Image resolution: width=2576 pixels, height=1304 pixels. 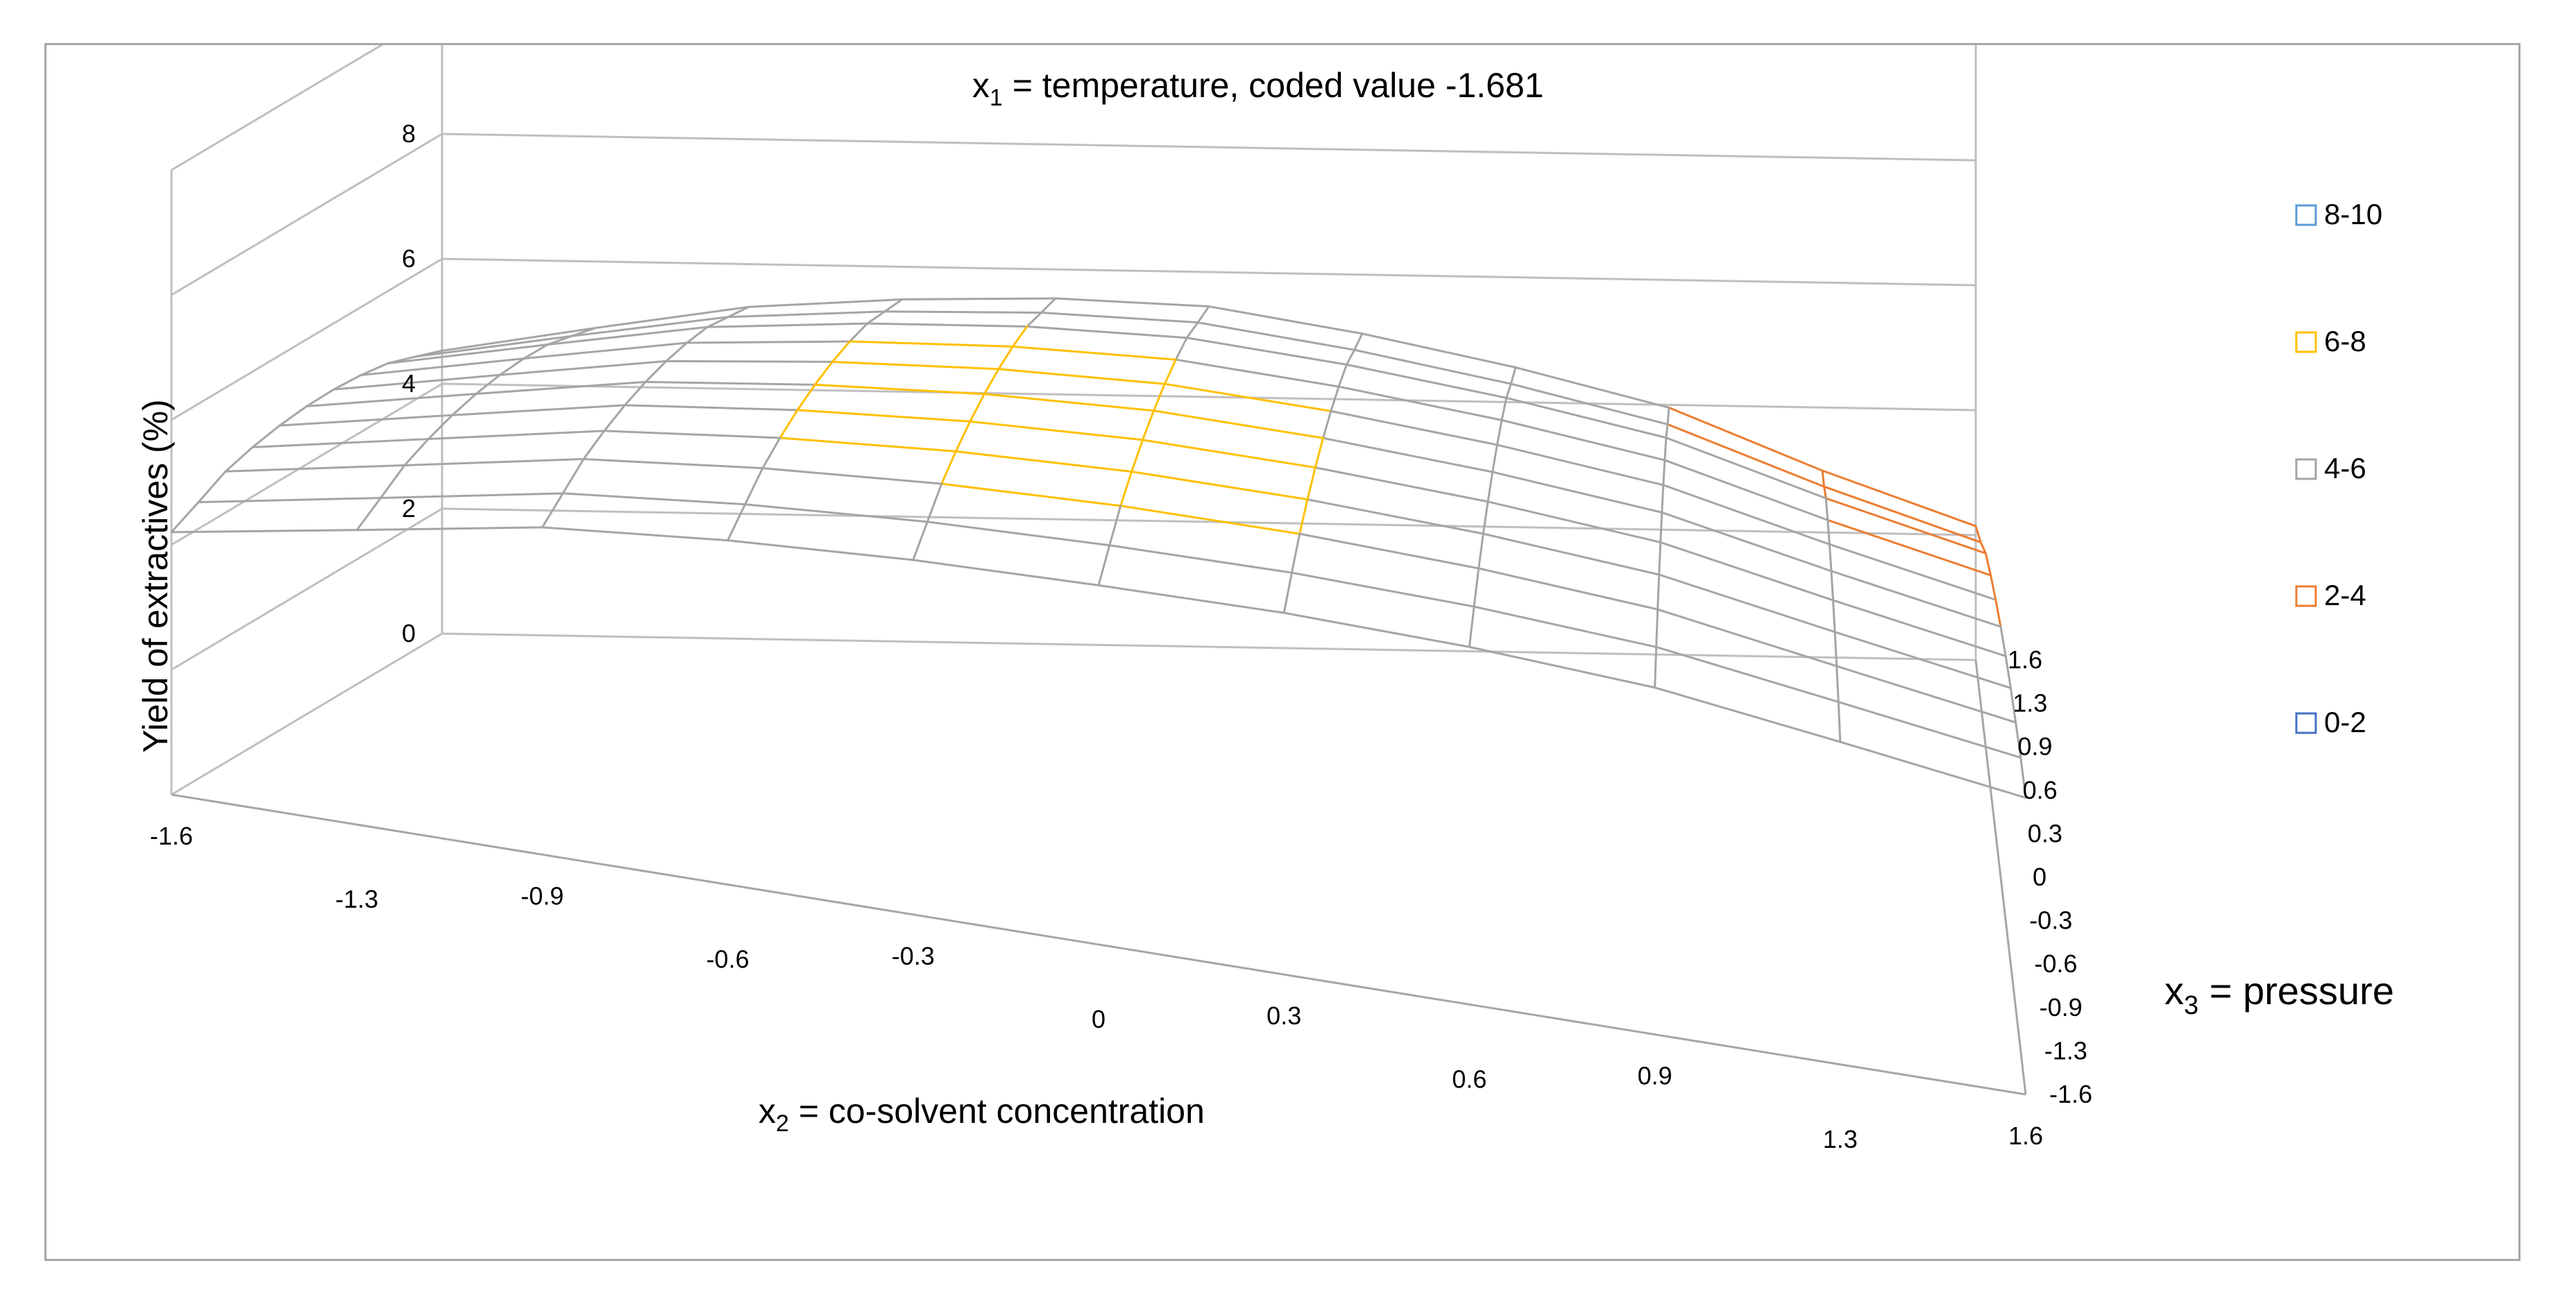 I want to click on y-tick-label: 0.3, so click(x=2045, y=833).